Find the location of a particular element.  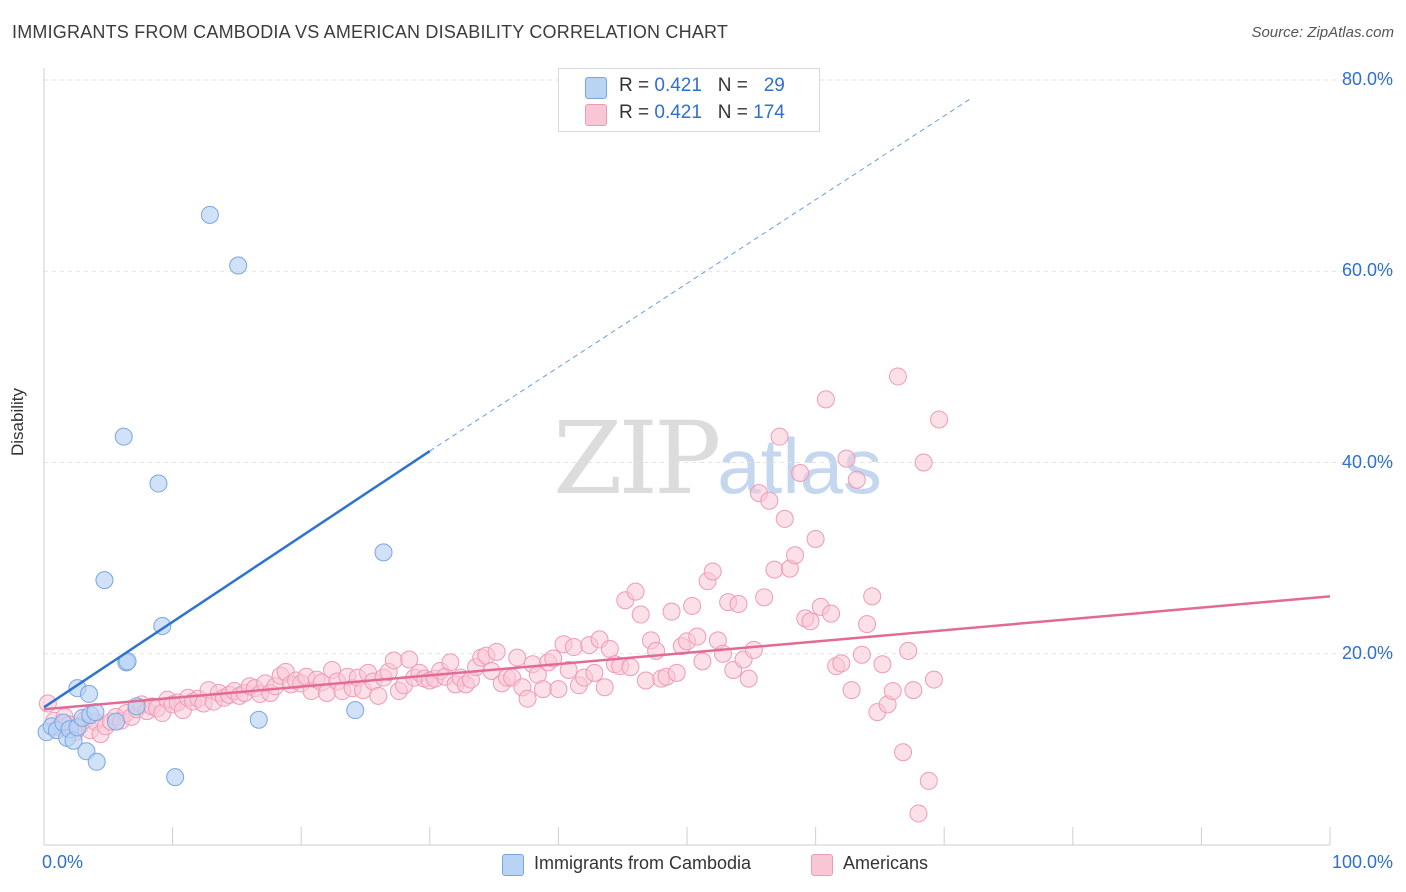

x-tick-label-max: 100.0% is located at coordinates (1362, 862).